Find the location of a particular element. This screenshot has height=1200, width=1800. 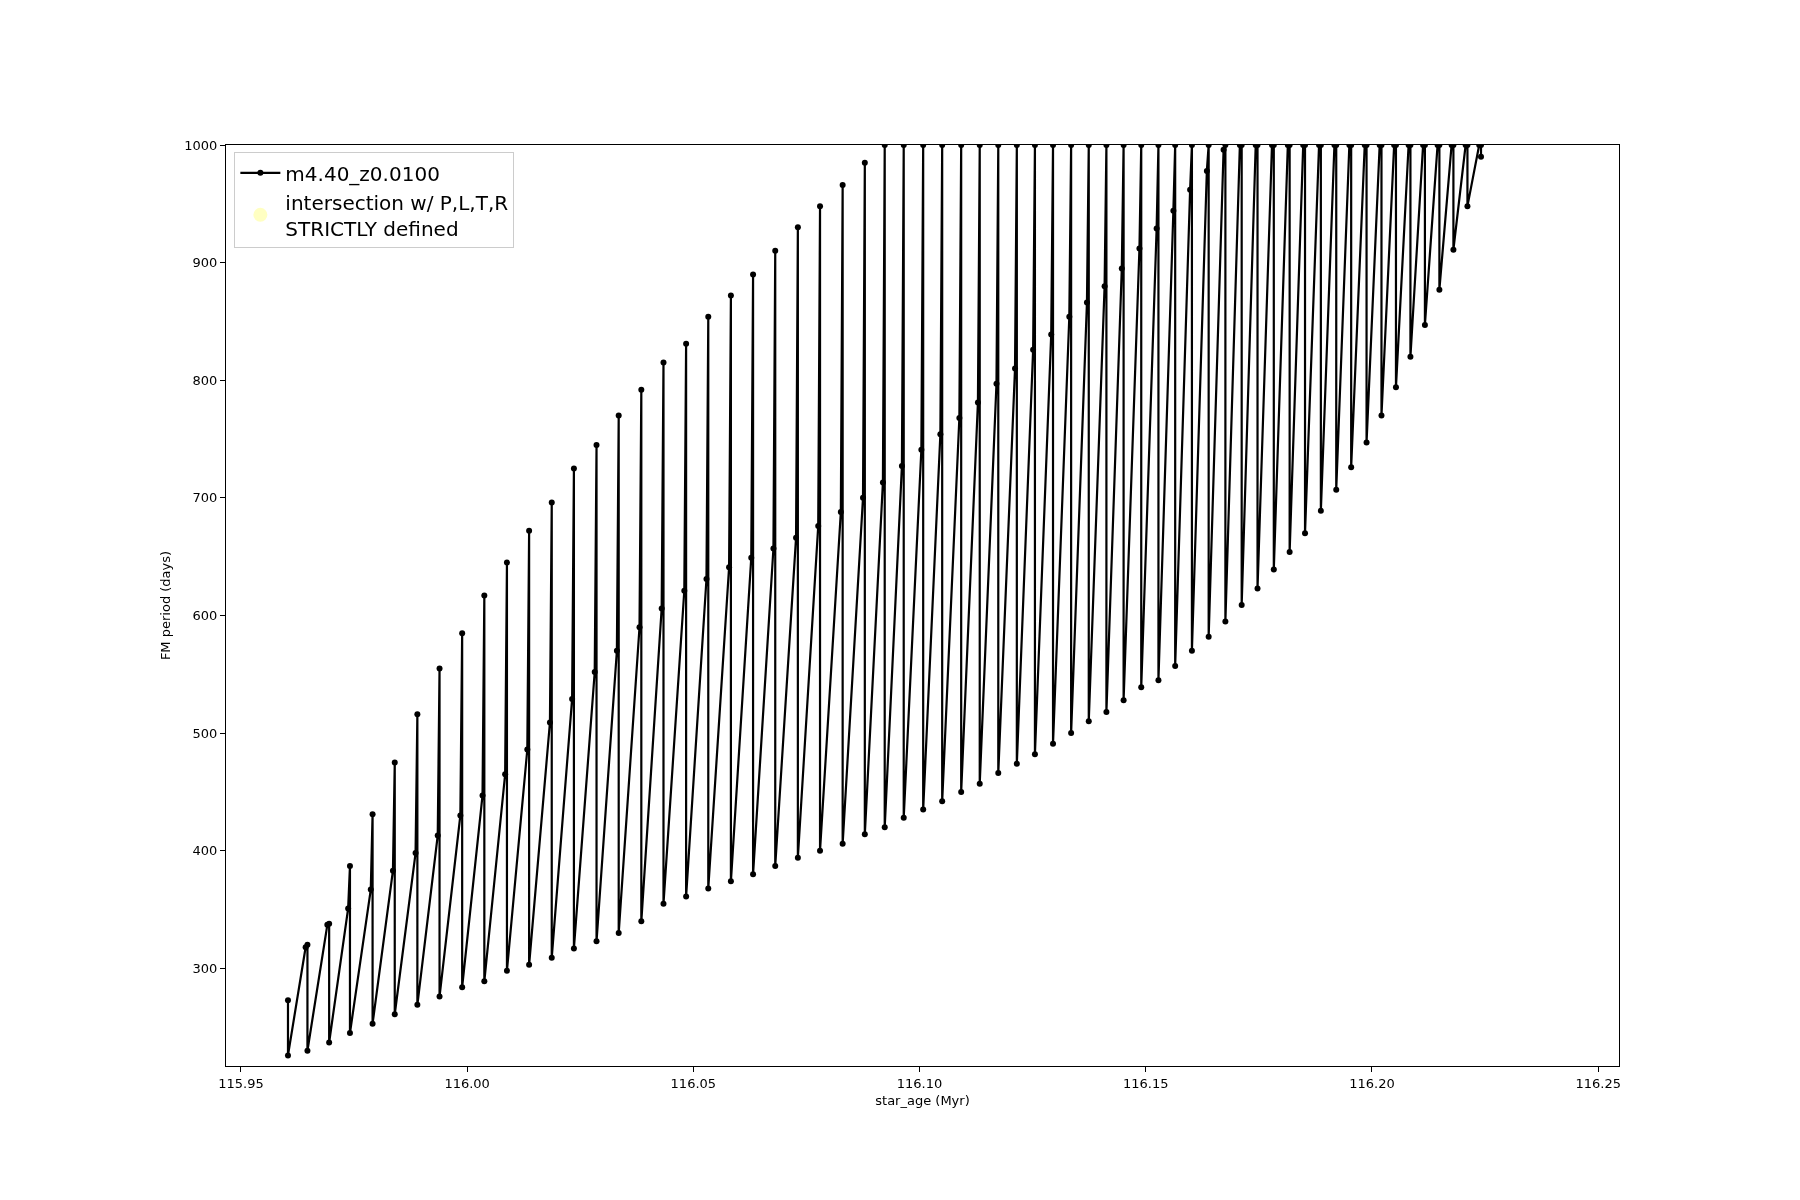

y-tick-label: 300 is located at coordinates (205, 968).